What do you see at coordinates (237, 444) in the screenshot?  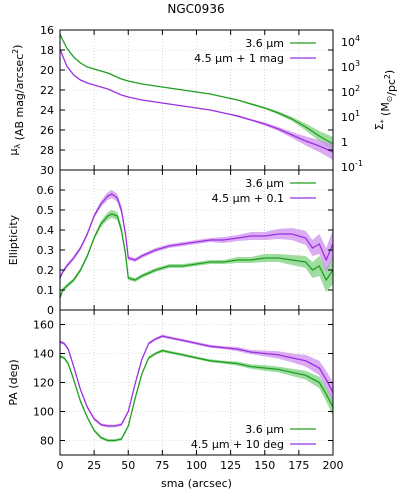 I see `legend-label: 4.5 μm + 10 deg` at bounding box center [237, 444].